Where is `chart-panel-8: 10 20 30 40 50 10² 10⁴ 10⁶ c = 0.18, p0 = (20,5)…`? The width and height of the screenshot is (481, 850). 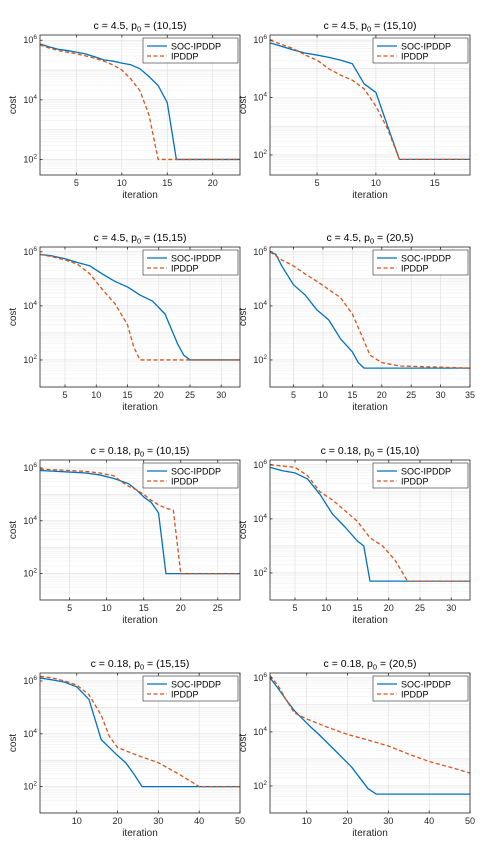 chart-panel-8: 10 20 30 40 50 10² 10⁴ 10⁶ c = 0.18, p0 = (20,5)… is located at coordinates (356, 748).